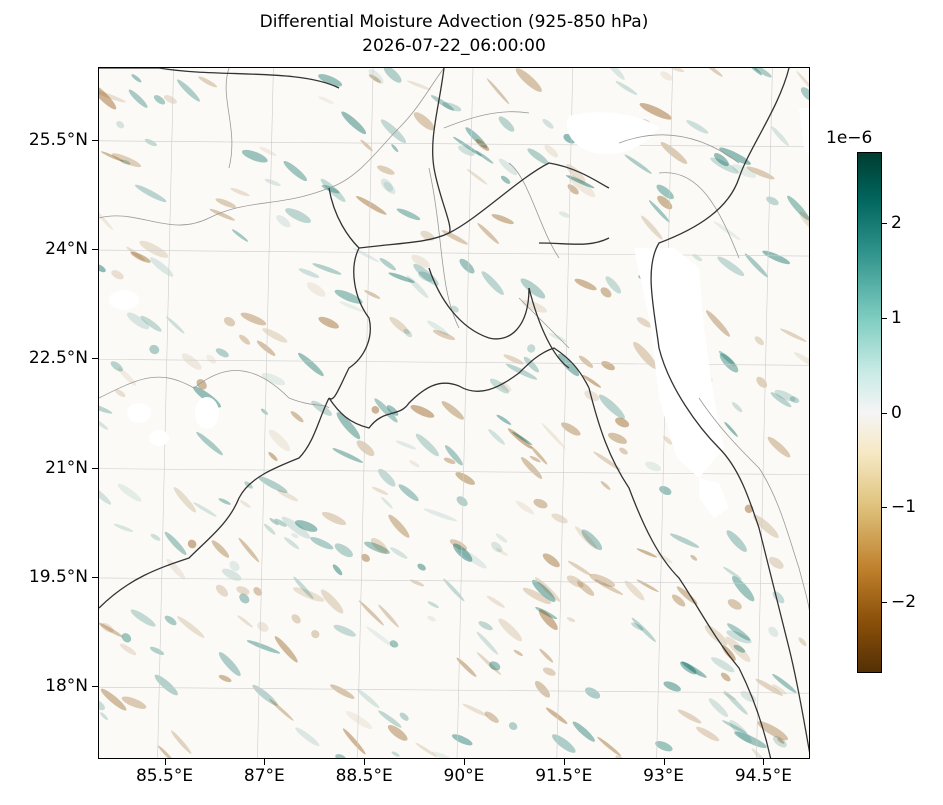 This screenshot has height=805, width=943. I want to click on lat-gridline, so click(454, 690).